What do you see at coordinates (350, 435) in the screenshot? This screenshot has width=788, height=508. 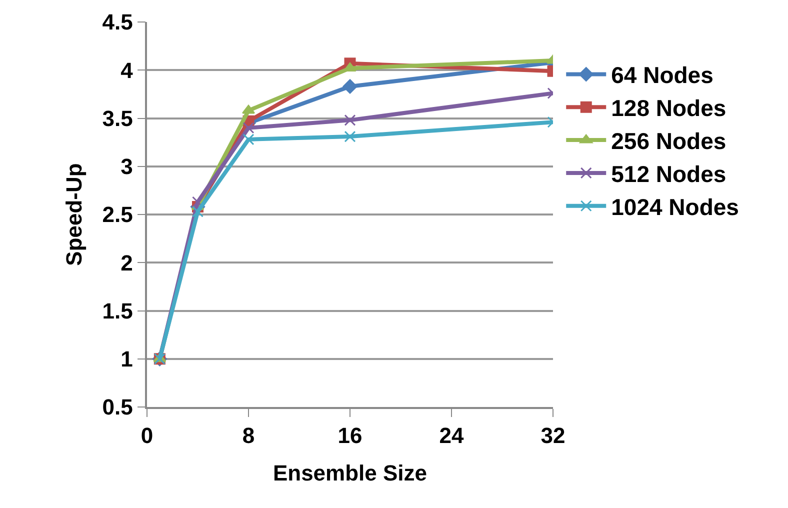 I see `x-tick-label: 16` at bounding box center [350, 435].